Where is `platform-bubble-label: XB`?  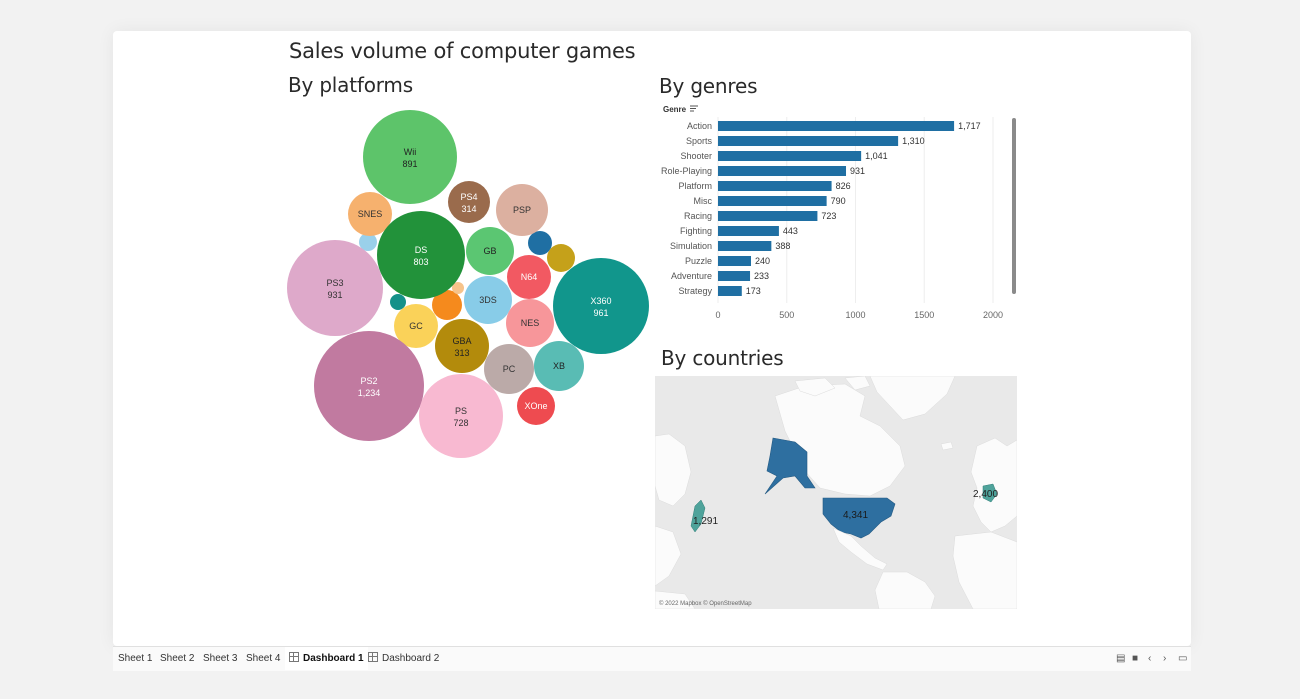
platform-bubble-label: XB is located at coordinates (559, 366).